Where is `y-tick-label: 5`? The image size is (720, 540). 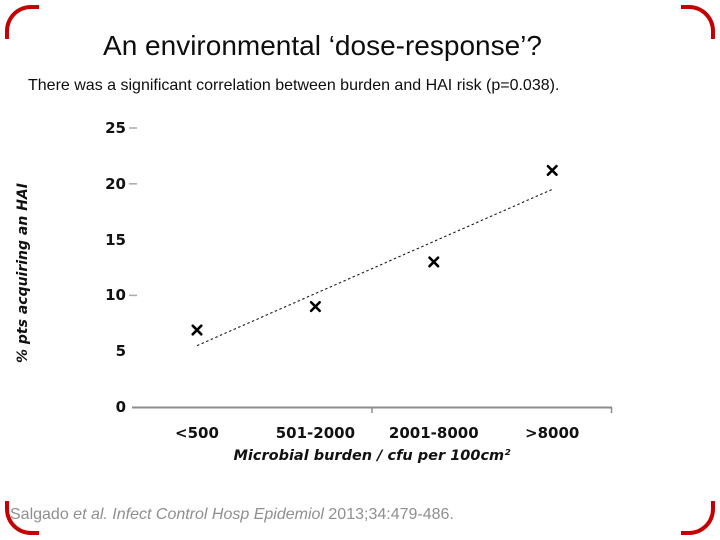
y-tick-label: 5 is located at coordinates (120, 351).